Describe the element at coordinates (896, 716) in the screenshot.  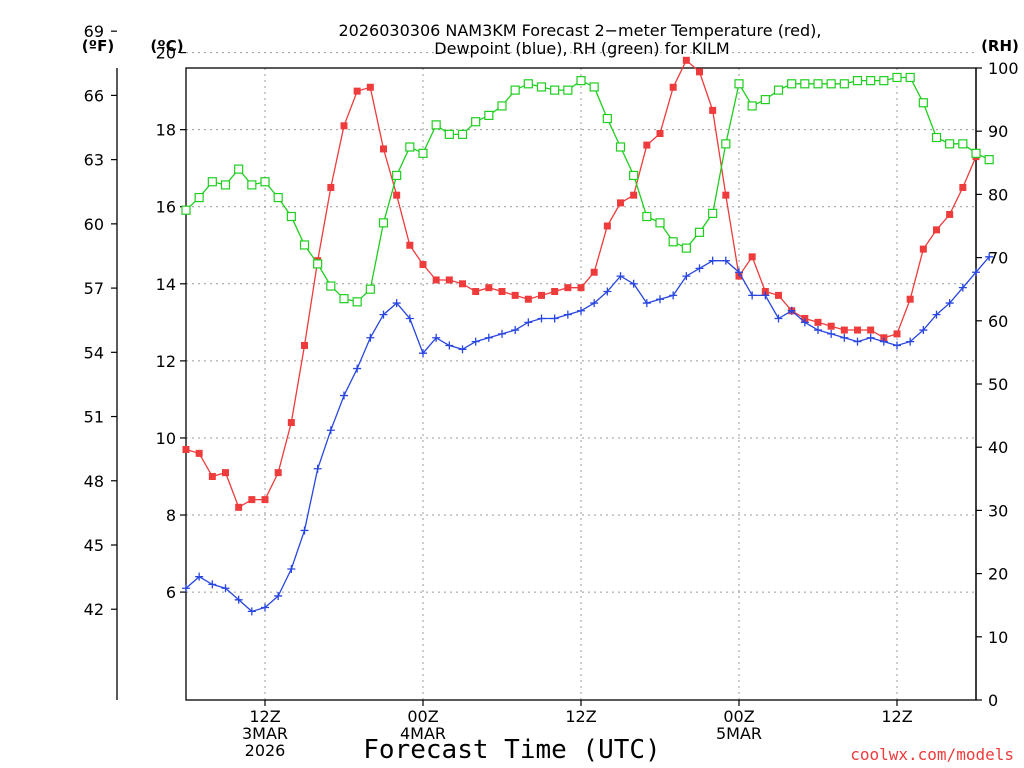
I see `x-tick-label: 12Z` at that location.